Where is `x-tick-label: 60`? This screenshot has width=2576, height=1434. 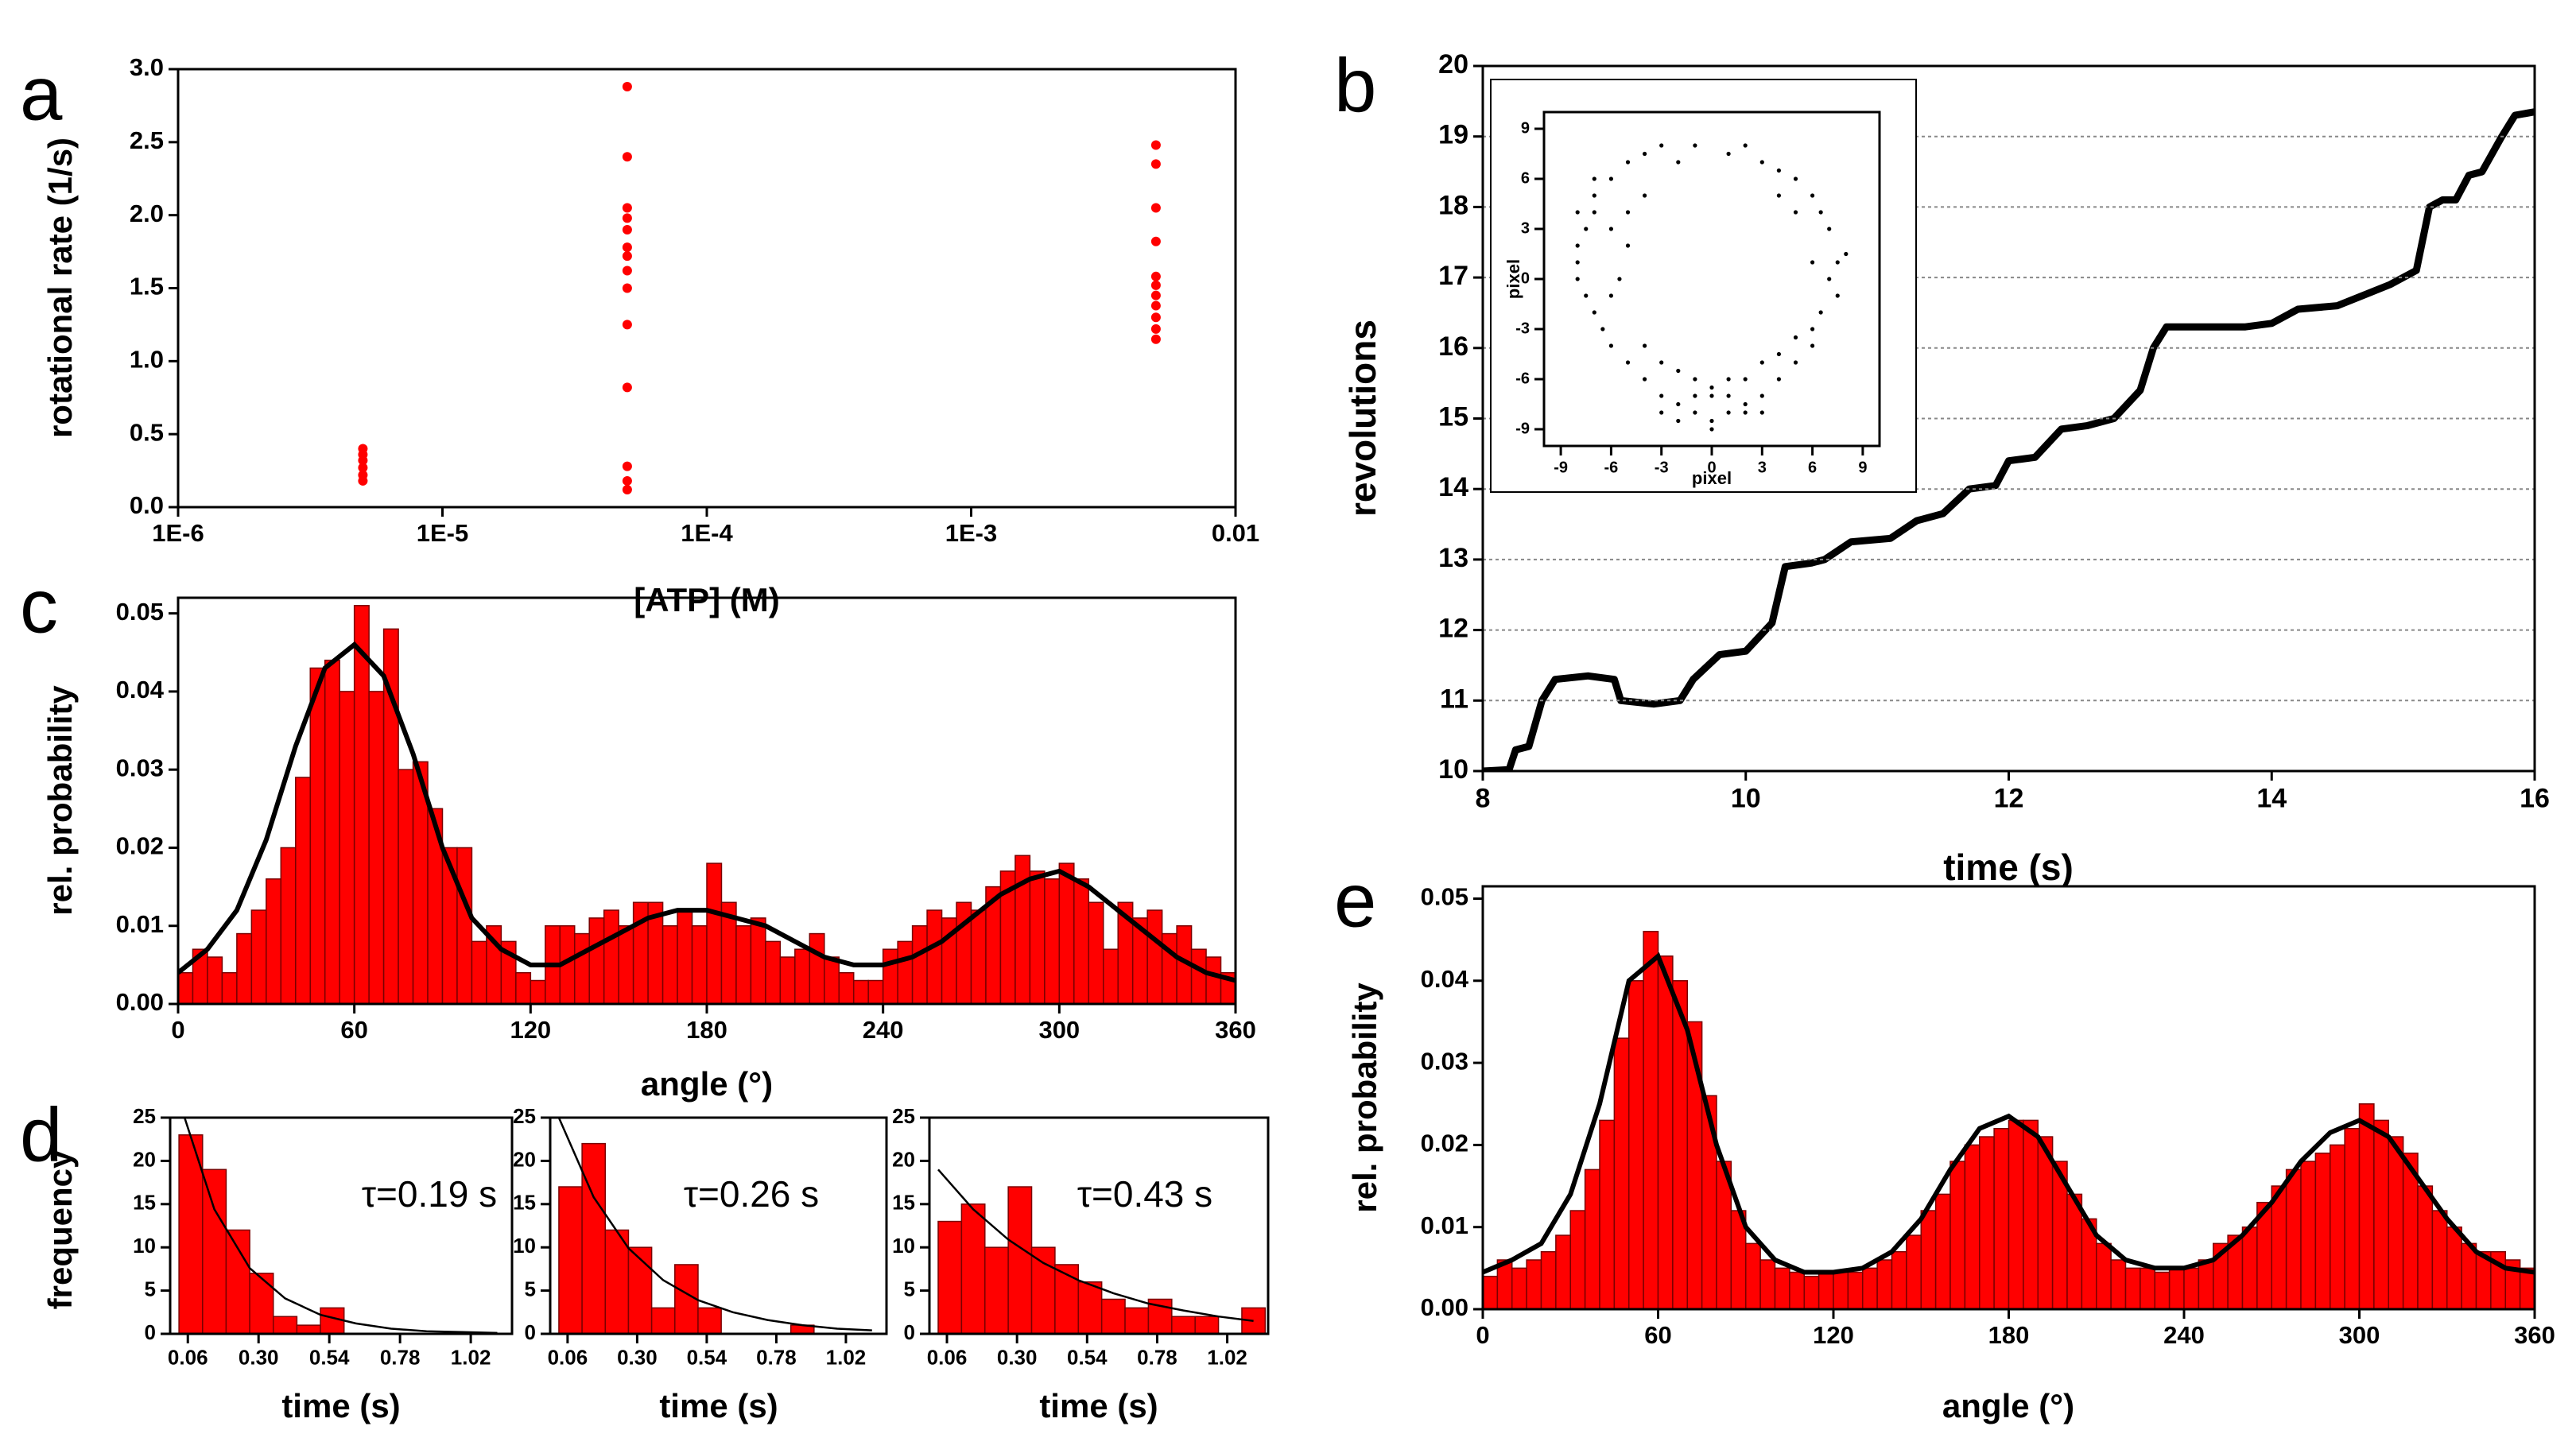 x-tick-label: 60 is located at coordinates (1658, 1335).